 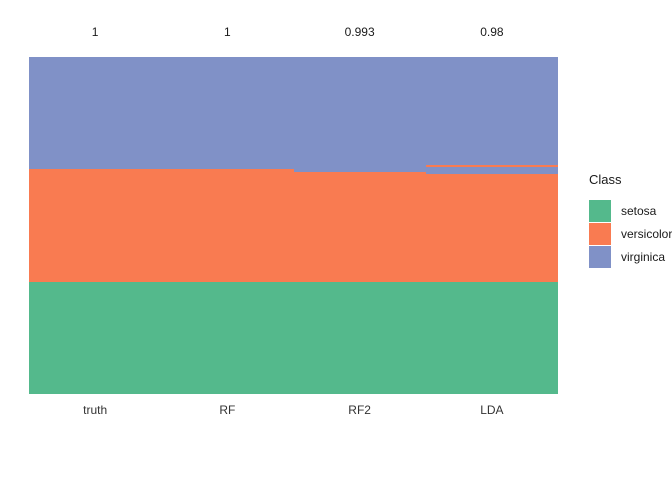 I want to click on strip-column-LDA, so click(x=491, y=225).